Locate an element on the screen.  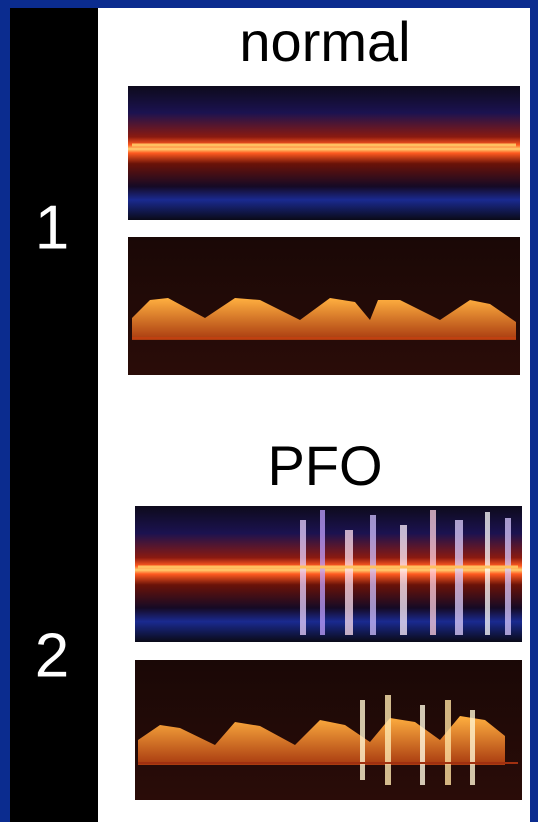
panel-title: normal is located at coordinates (324, 41).